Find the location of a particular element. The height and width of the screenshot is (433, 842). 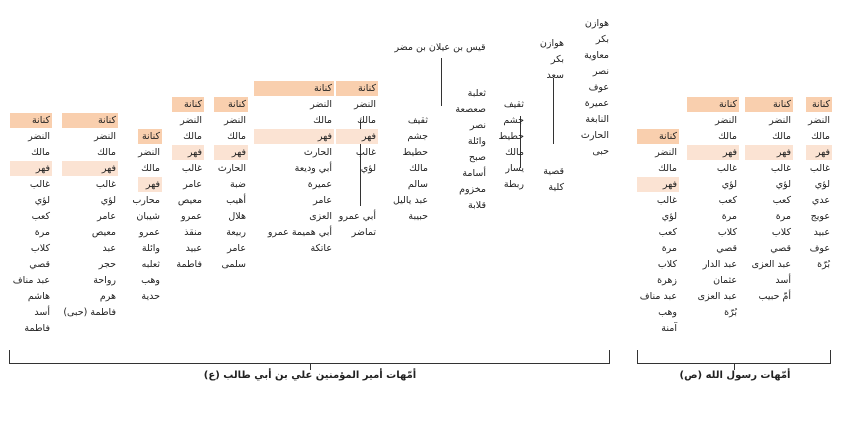

ancestor-name-cell: هوازن is located at coordinates (596, 23).